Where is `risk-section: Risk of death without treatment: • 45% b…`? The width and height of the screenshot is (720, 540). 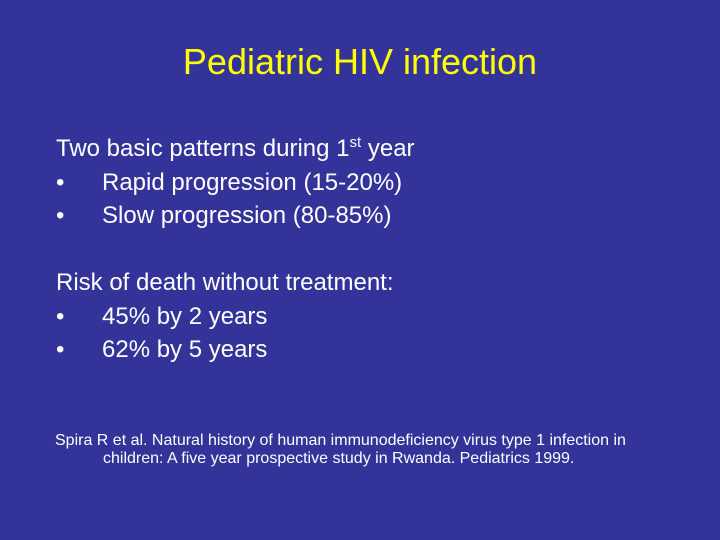 risk-section: Risk of death without treatment: • 45% b… is located at coordinates (225, 316).